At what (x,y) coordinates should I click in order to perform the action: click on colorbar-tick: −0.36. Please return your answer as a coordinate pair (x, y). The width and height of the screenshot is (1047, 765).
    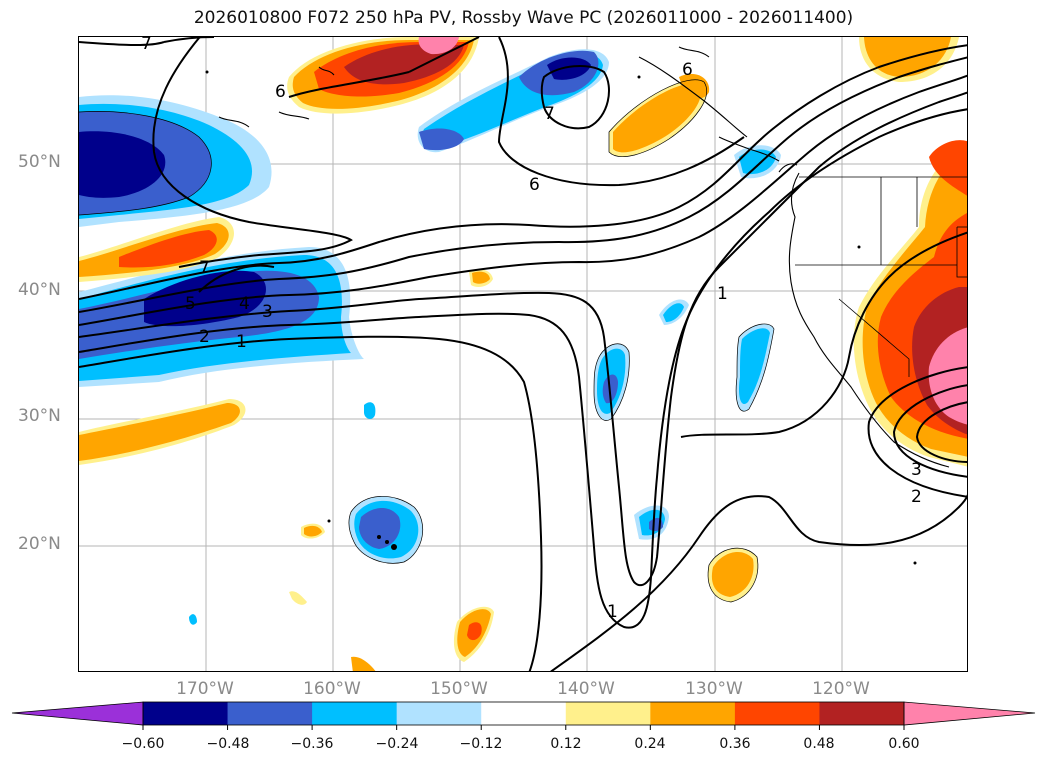
    Looking at the image, I should click on (312, 744).